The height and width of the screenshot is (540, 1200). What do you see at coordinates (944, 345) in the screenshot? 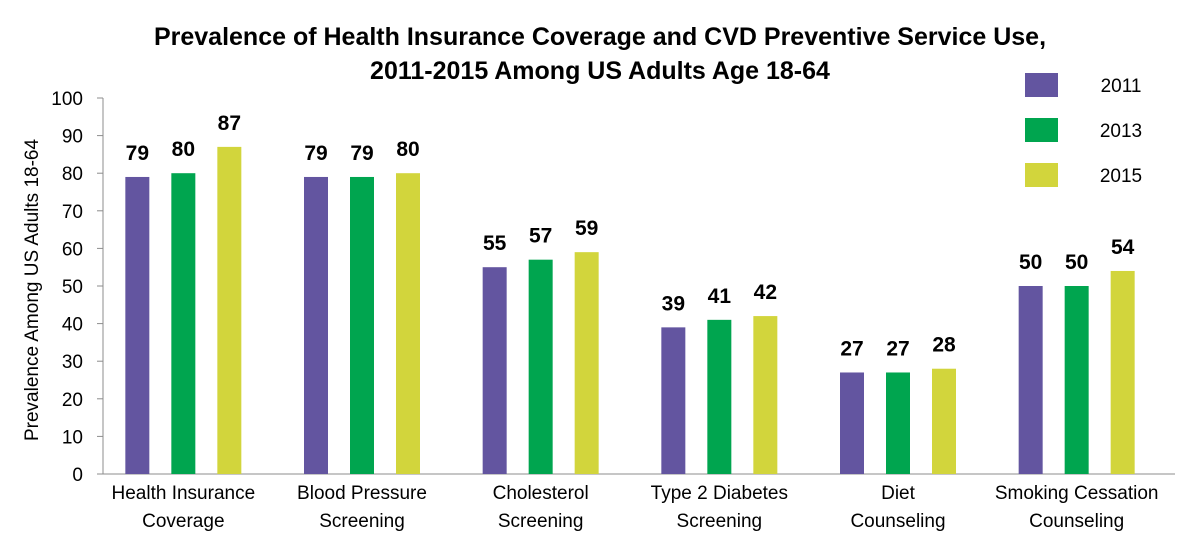
I see `data-label: 28` at bounding box center [944, 345].